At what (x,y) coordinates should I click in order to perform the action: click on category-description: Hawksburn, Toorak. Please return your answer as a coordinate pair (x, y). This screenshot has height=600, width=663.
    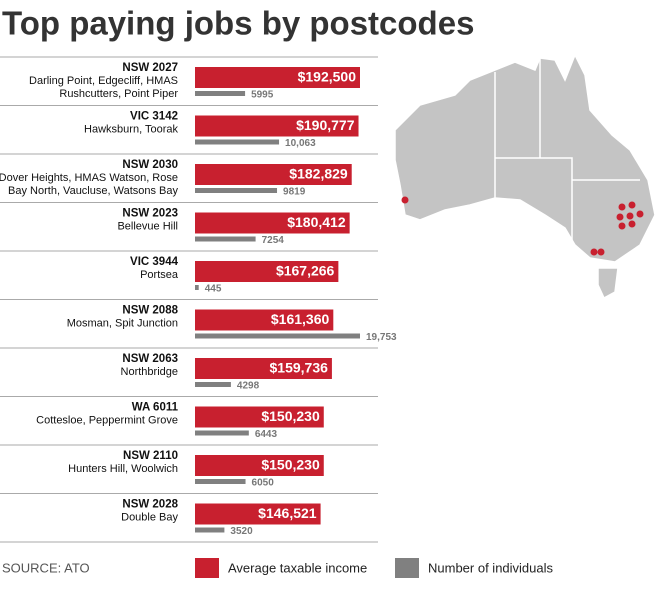
    Looking at the image, I should click on (131, 129).